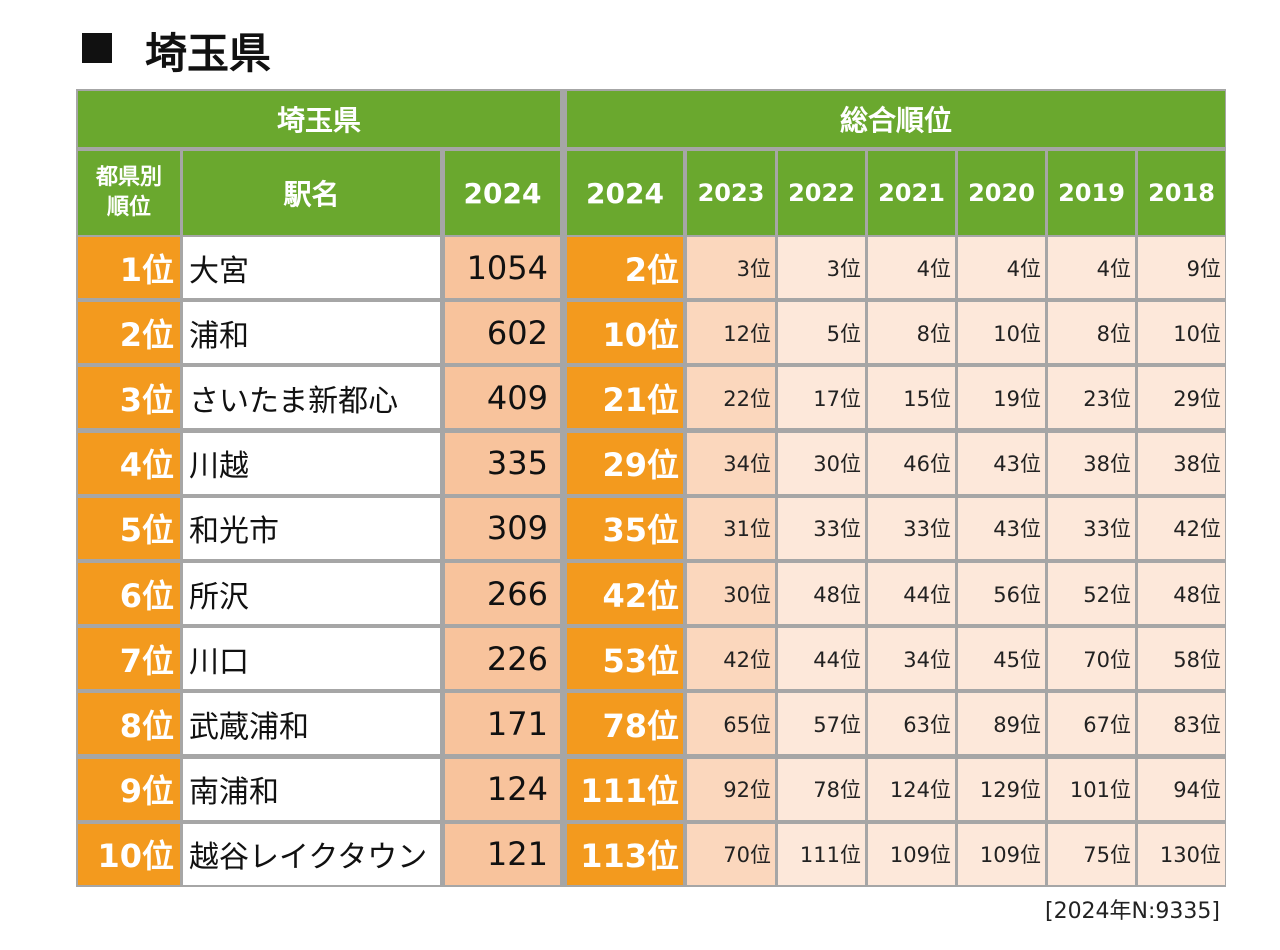 This screenshot has width=1280, height=950. What do you see at coordinates (319, 119) in the screenshot?
I see `group-header: 埼玉県` at bounding box center [319, 119].